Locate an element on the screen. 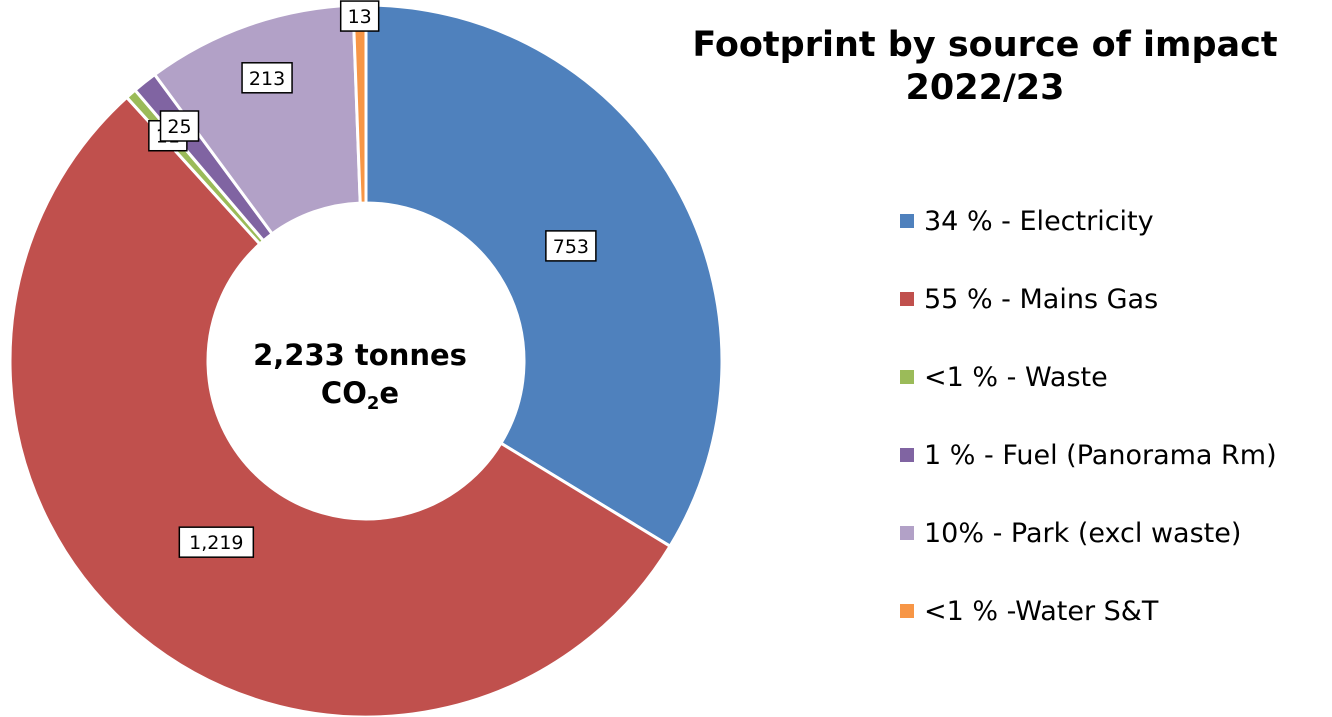 This screenshot has width=1332, height=717. legend-item-5: <1 % -Water S&T is located at coordinates (1029, 611).